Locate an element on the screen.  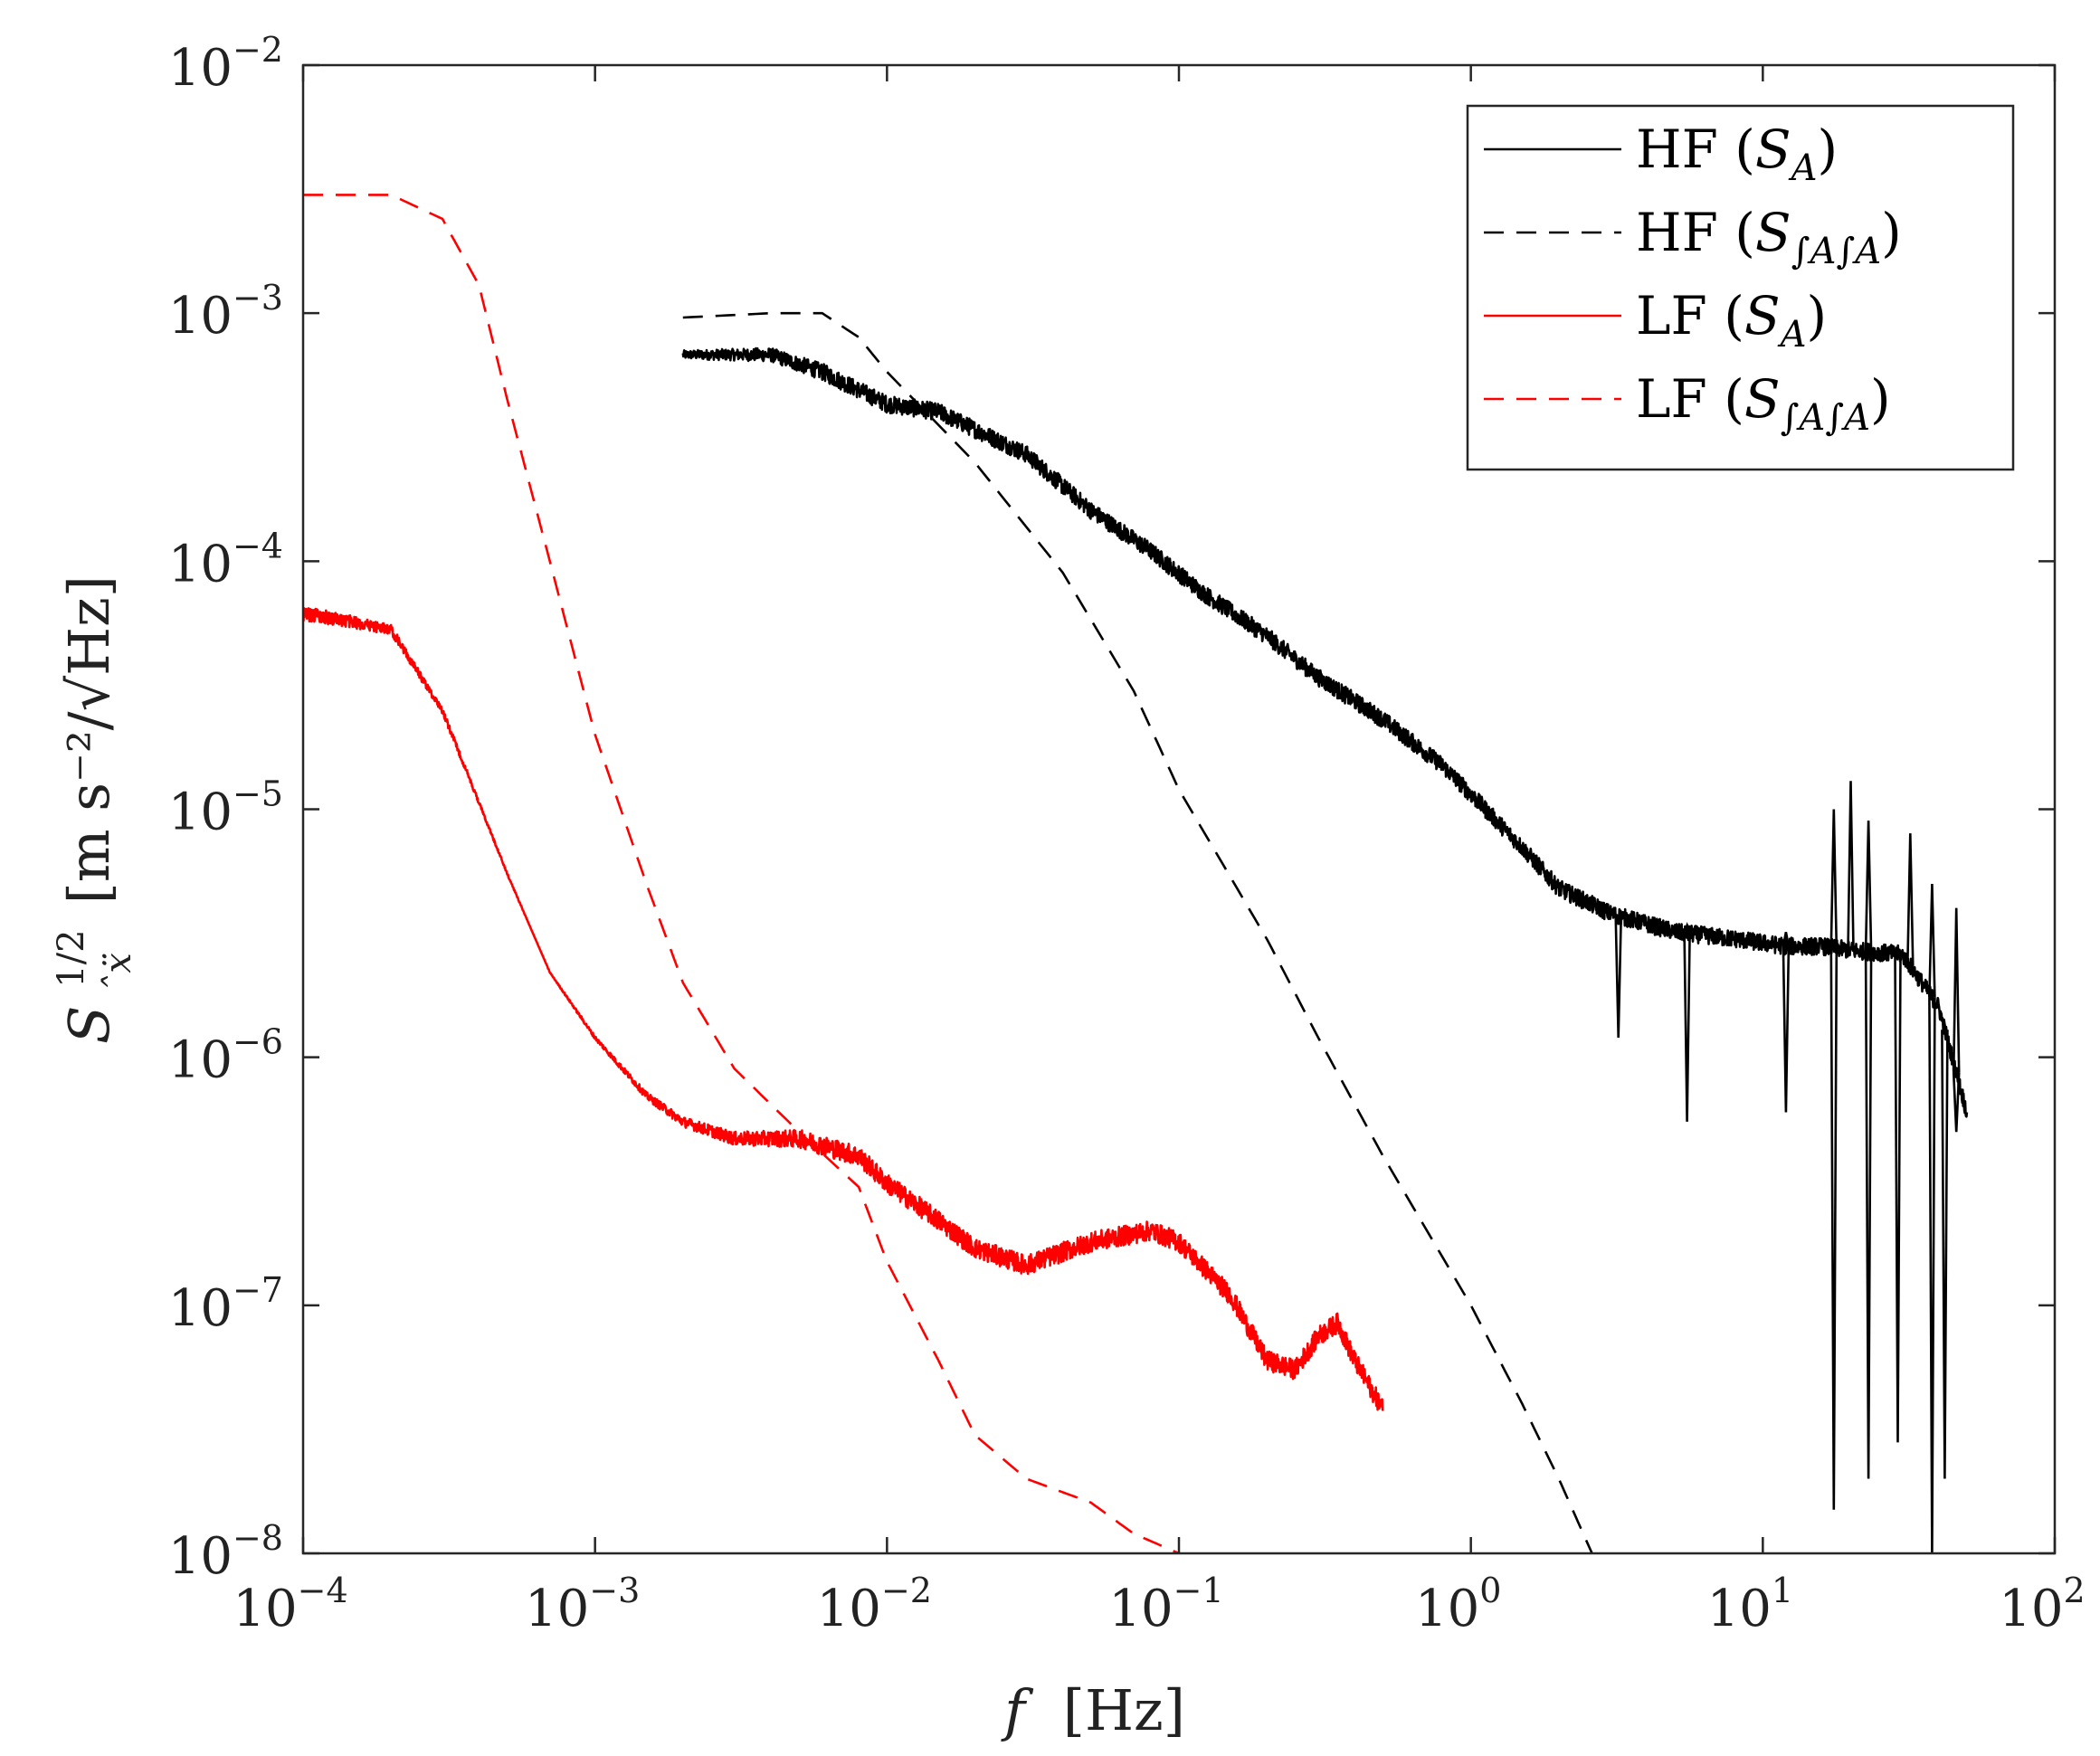
y-tick-base-0: 10 is located at coordinates (200, 1557).